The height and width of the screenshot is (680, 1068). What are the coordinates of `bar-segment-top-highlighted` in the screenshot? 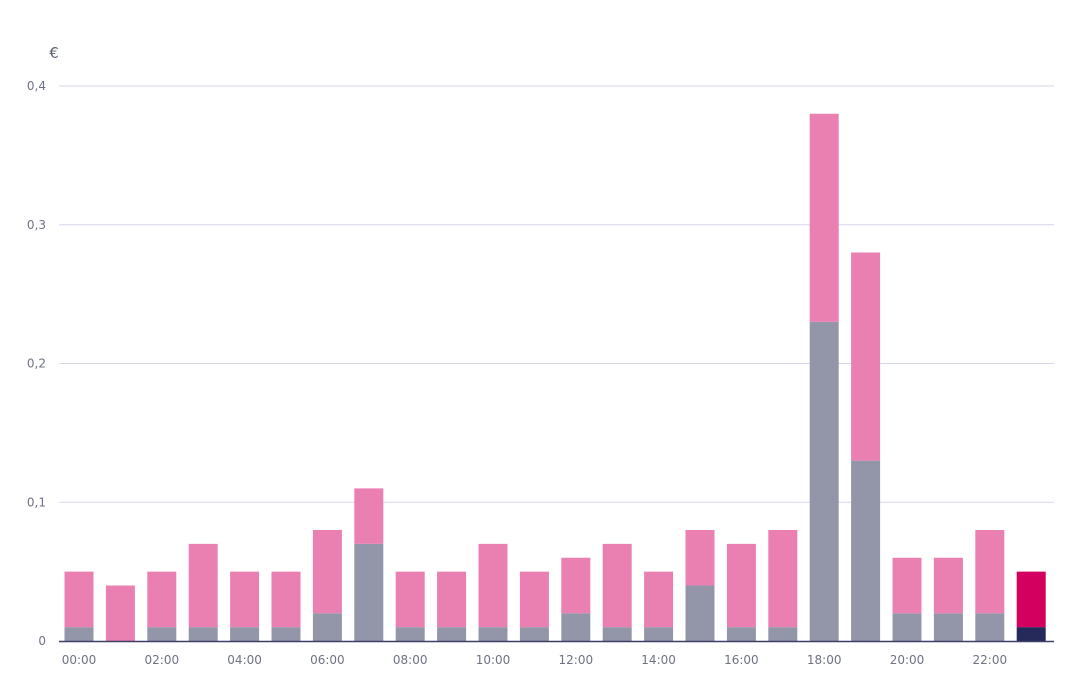 It's located at (1031, 599).